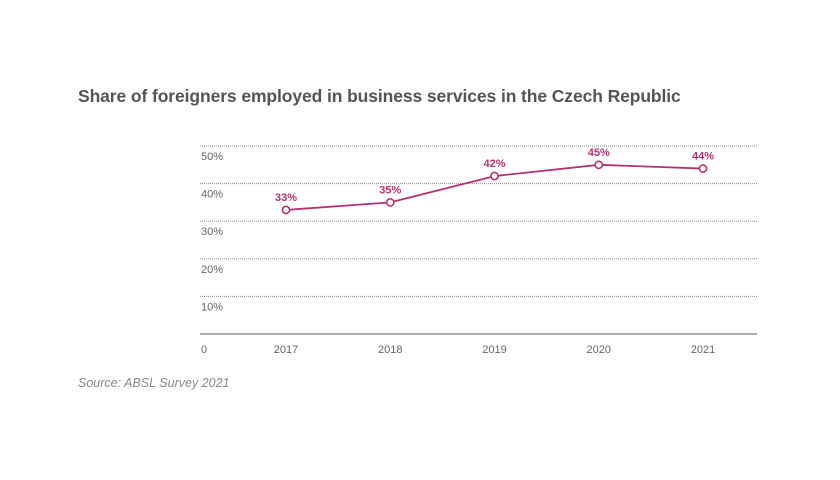  What do you see at coordinates (212, 307) in the screenshot?
I see `y-tick-label: 10%` at bounding box center [212, 307].